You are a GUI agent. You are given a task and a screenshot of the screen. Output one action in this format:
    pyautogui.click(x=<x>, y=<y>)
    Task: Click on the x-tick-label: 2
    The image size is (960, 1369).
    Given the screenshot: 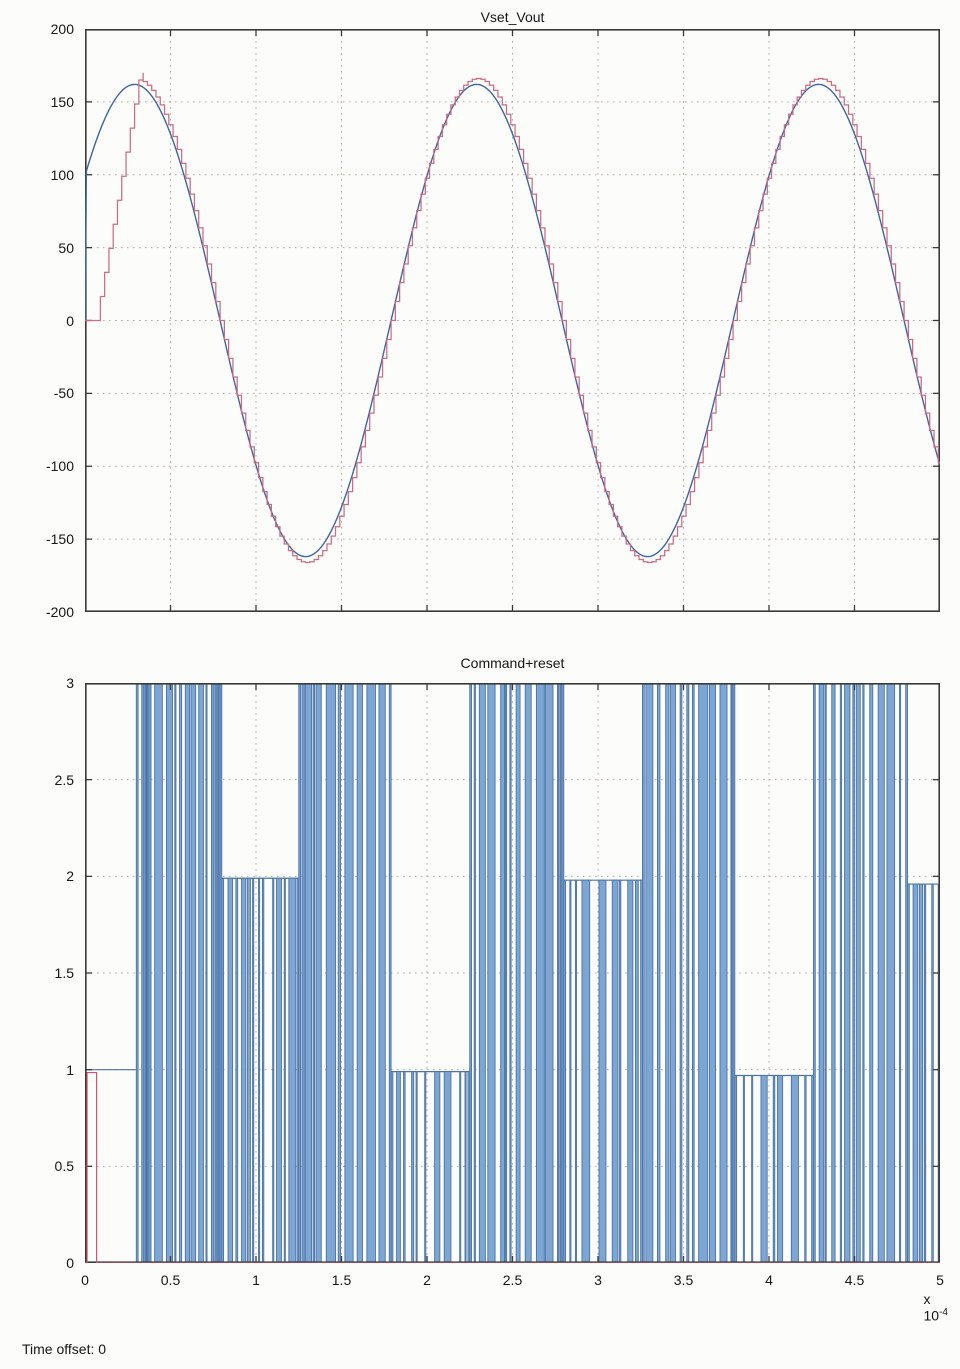 What is the action you would take?
    pyautogui.click(x=427, y=1280)
    